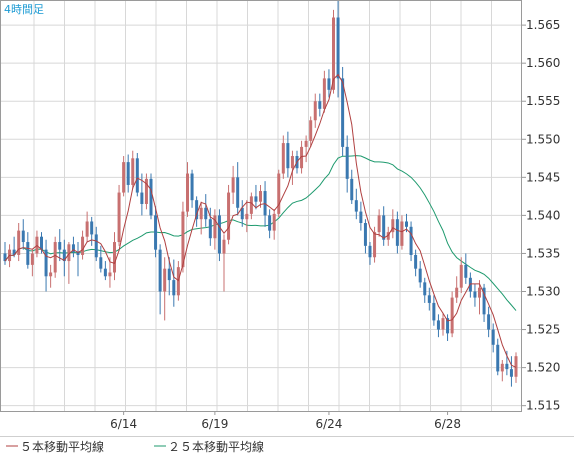  What do you see at coordinates (24, 9) in the screenshot?
I see `timeframe-label: 4時間足` at bounding box center [24, 9].